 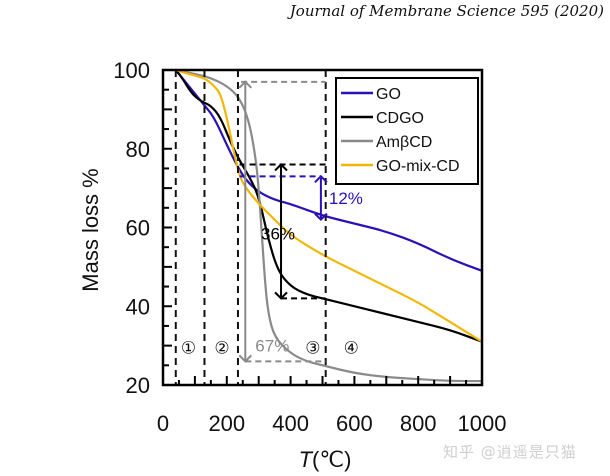 What do you see at coordinates (418, 423) in the screenshot?
I see `x-tick-label: 800` at bounding box center [418, 423].